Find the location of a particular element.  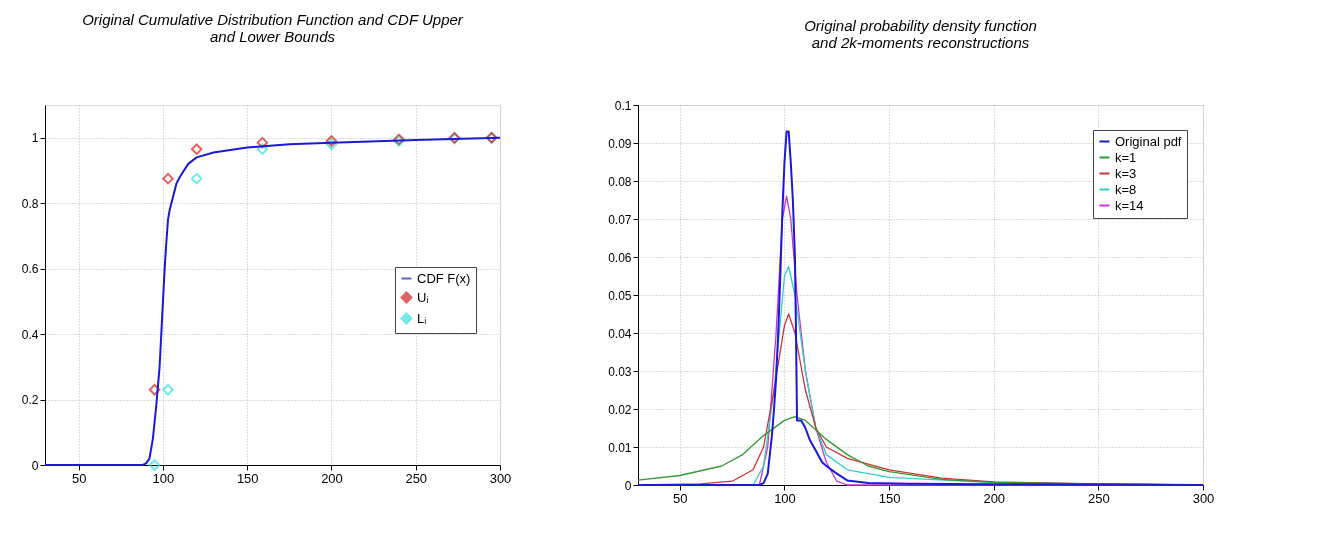

legend-label: Original pdf is located at coordinates (1148, 141).